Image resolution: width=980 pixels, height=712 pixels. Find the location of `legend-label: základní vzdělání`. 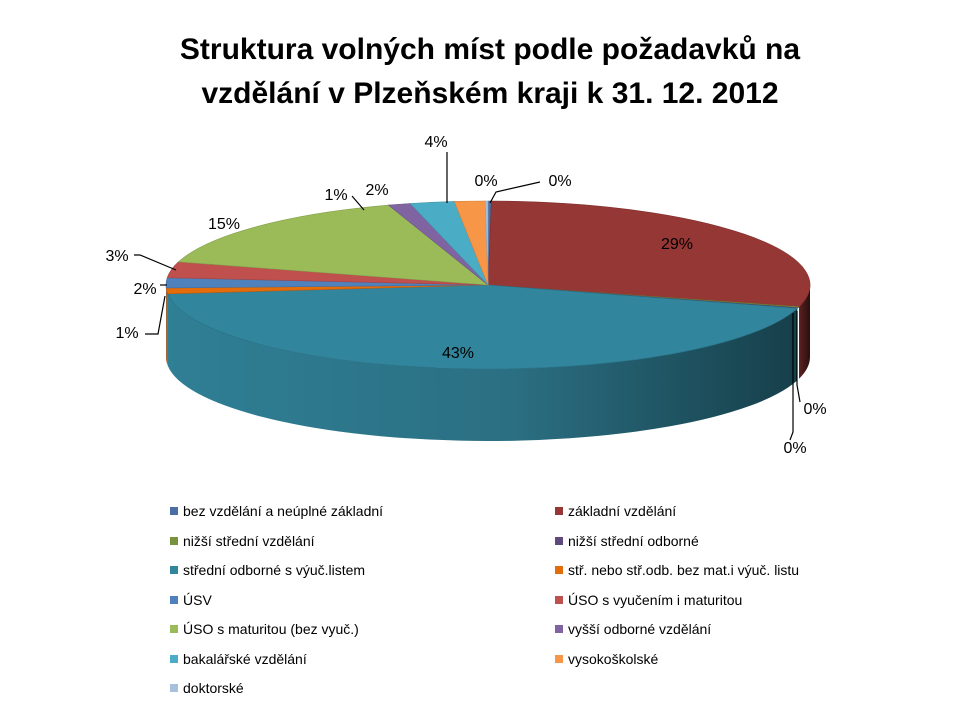

legend-label: základní vzdělání is located at coordinates (622, 511).